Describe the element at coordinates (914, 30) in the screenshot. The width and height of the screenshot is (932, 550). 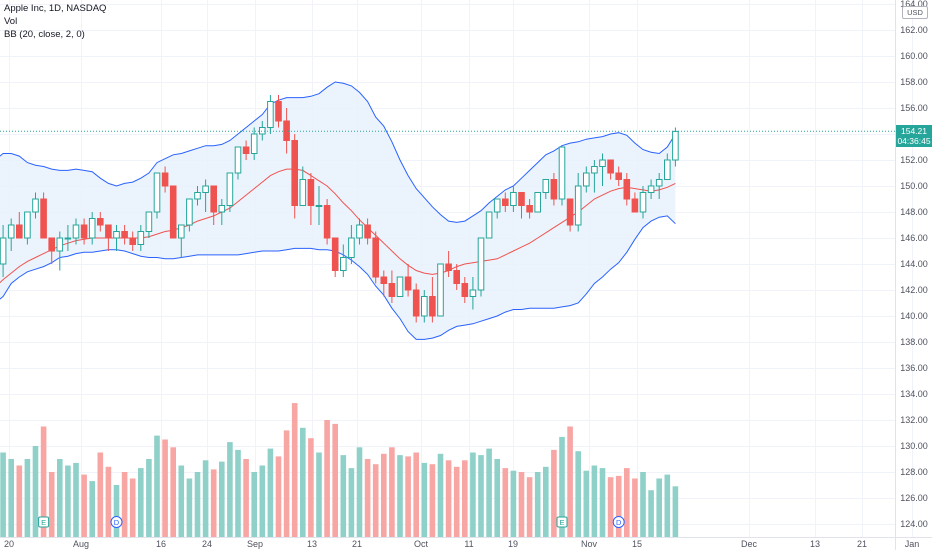
I see `price-tick-label: 162.00` at that location.